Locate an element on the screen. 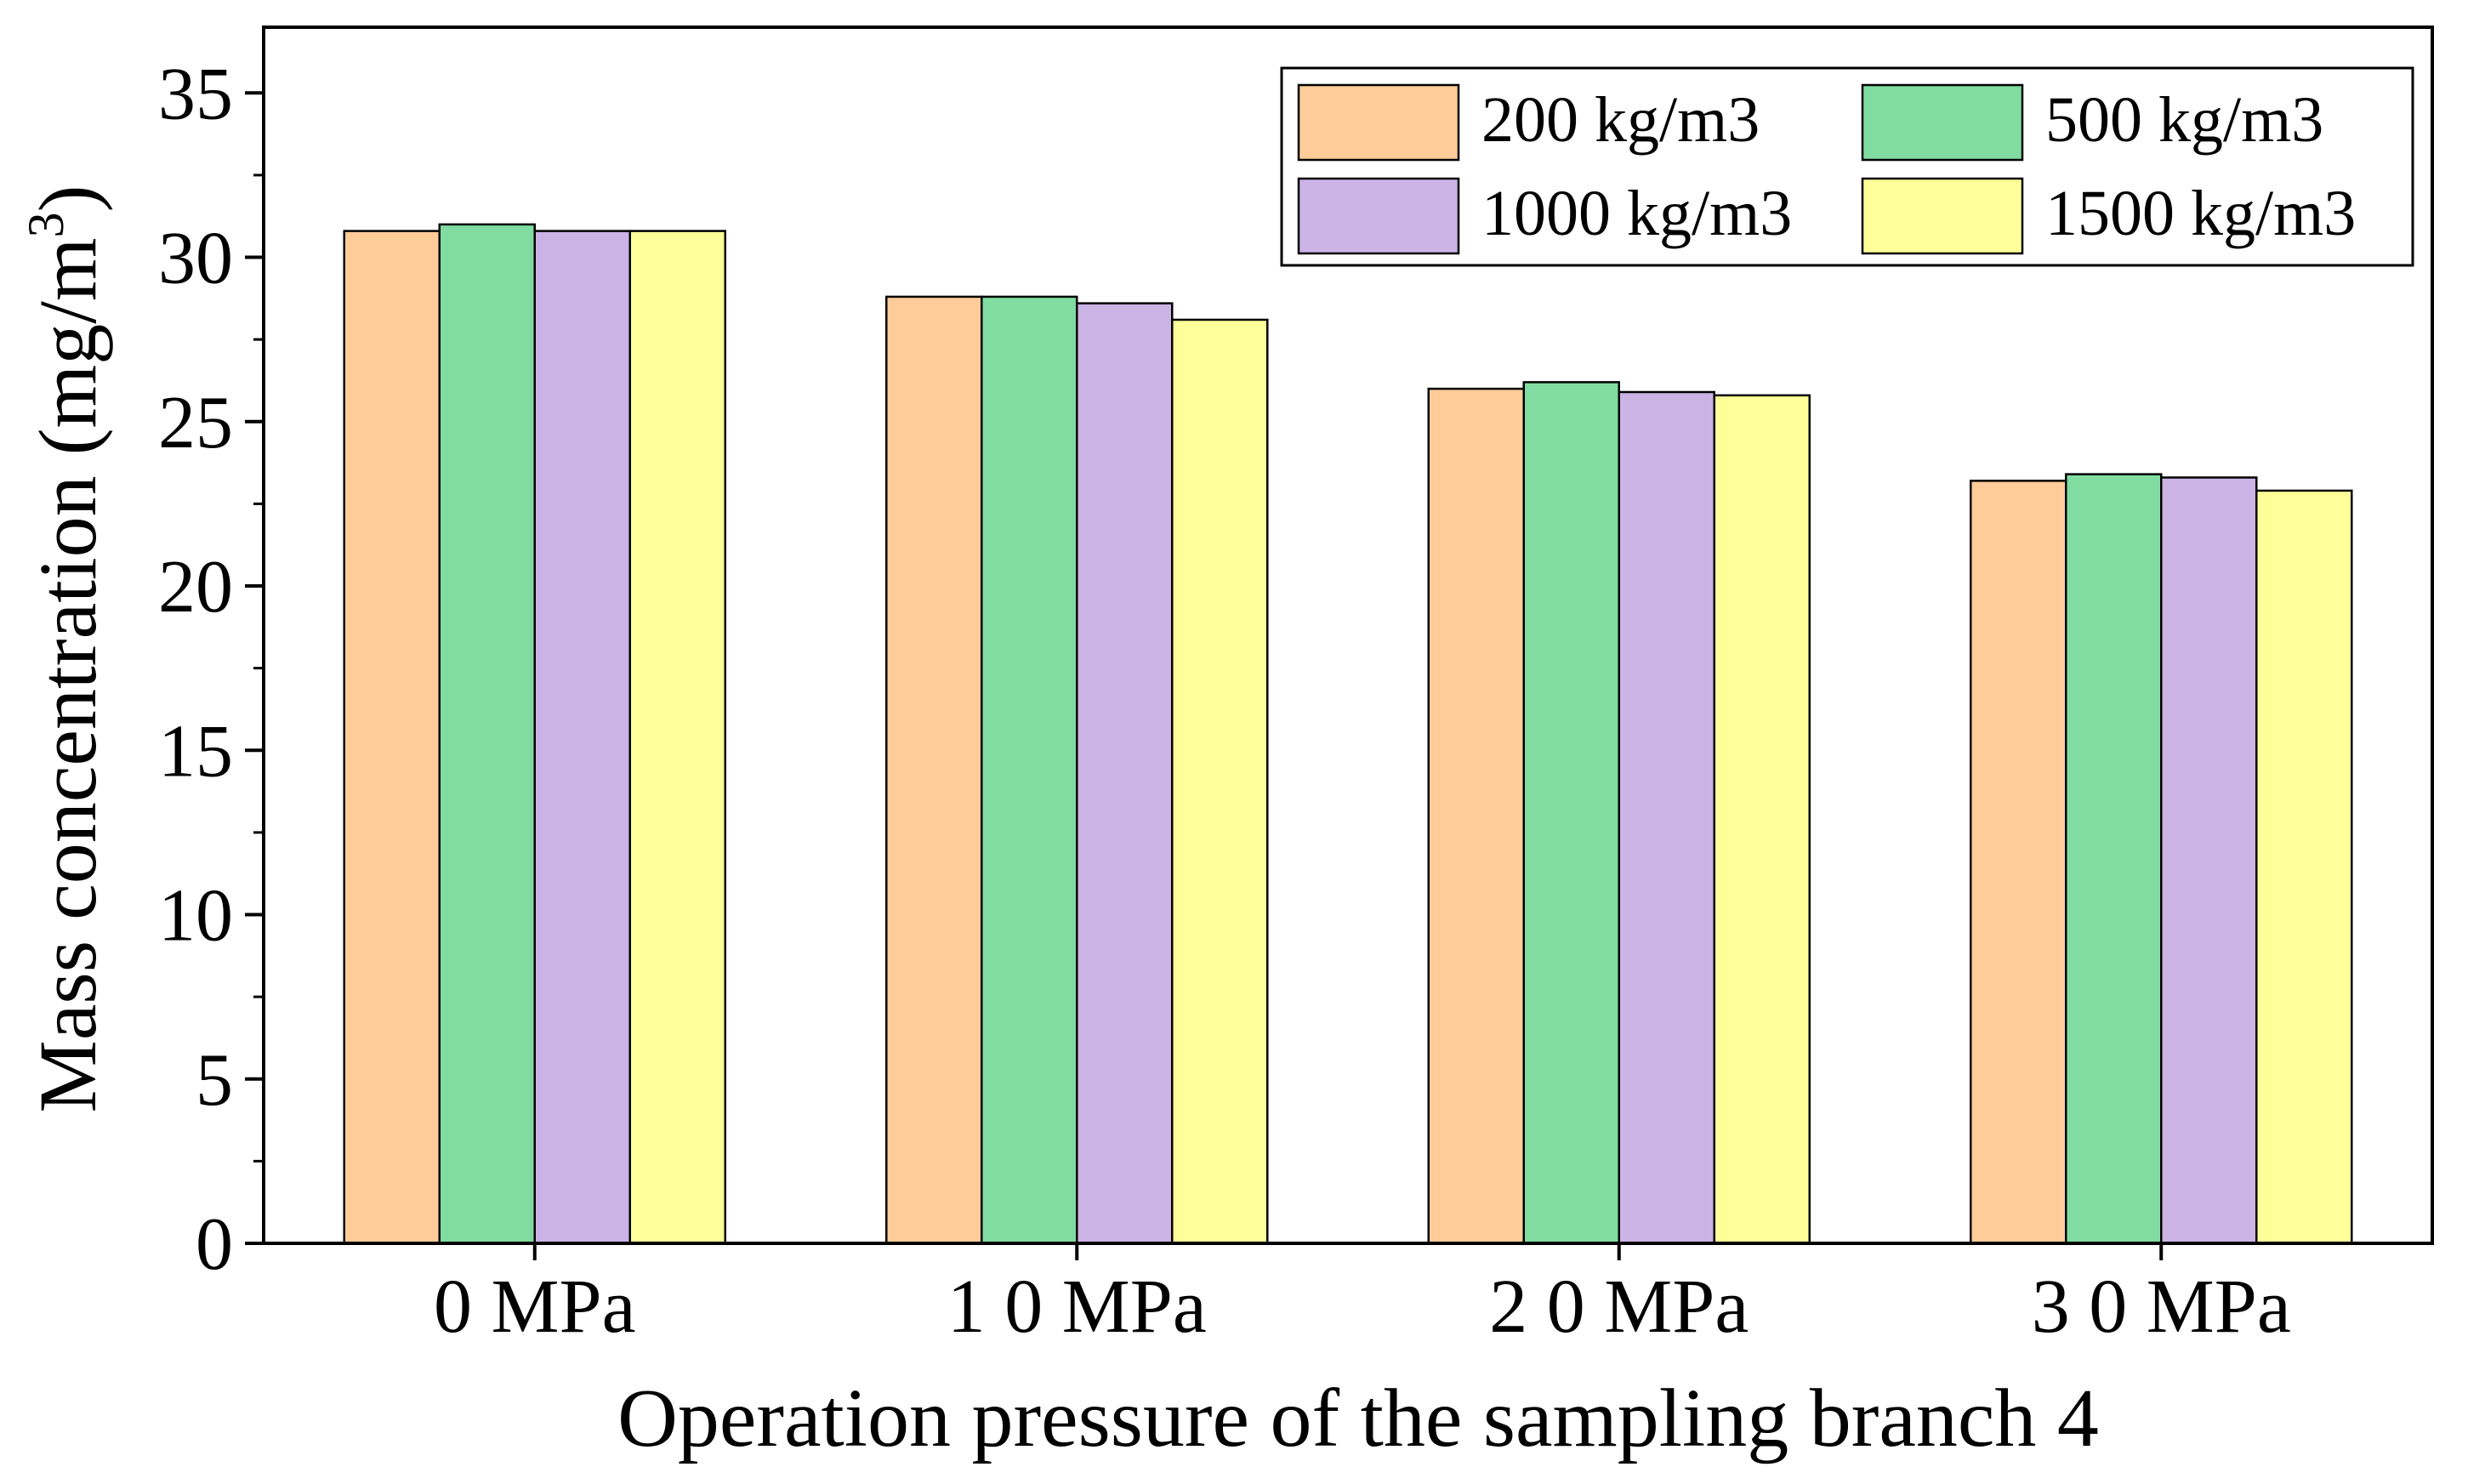 The height and width of the screenshot is (1484, 2468). y-axis-title-superscript: 3 is located at coordinates (46, 224).